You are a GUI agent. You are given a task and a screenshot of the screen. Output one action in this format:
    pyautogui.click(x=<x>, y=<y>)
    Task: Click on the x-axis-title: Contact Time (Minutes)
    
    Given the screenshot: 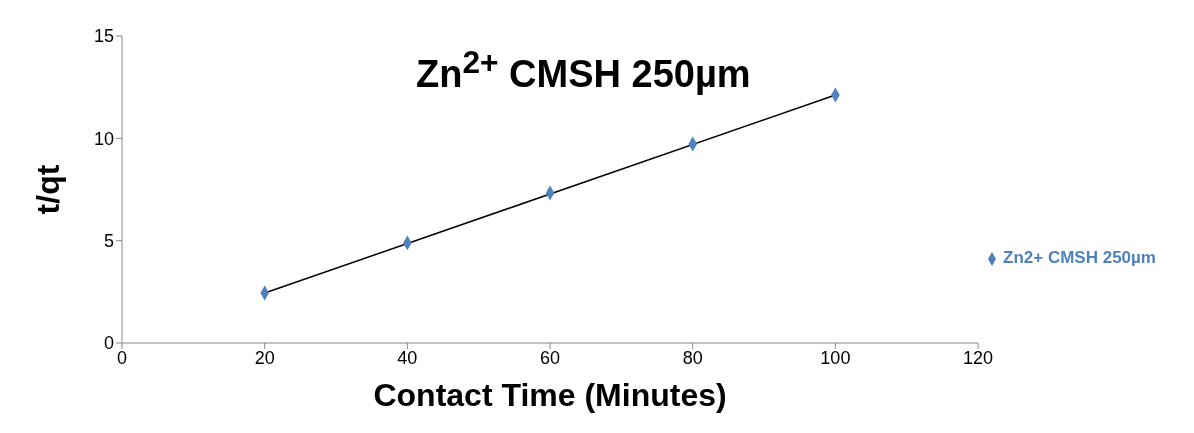 What is the action you would take?
    pyautogui.click(x=550, y=394)
    